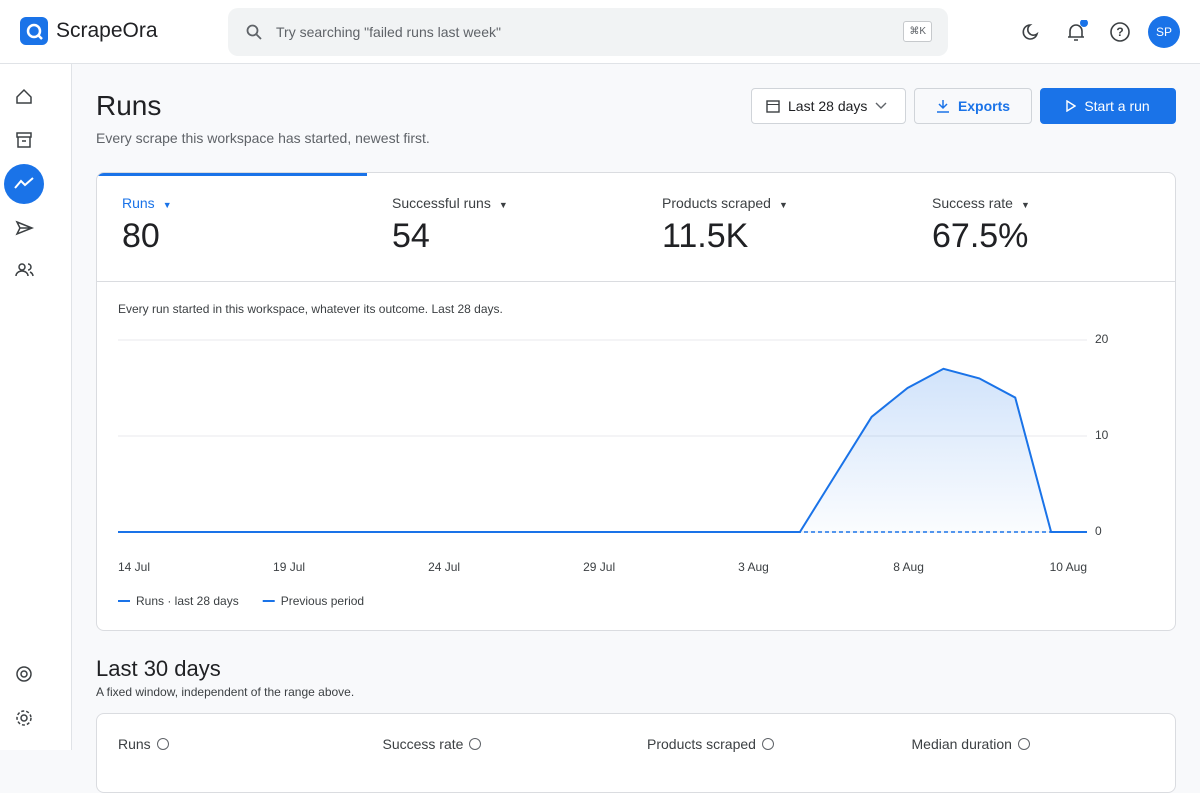  What do you see at coordinates (1098, 531) in the screenshot?
I see `y-tick-label: 0` at bounding box center [1098, 531].